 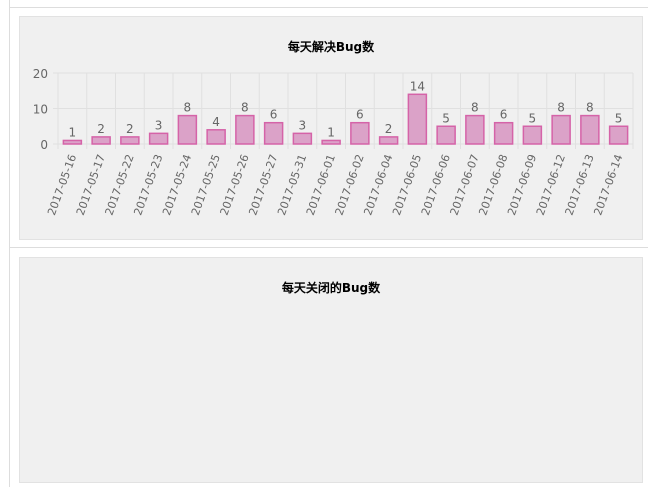 I want to click on data-label: 14, so click(x=417, y=86).